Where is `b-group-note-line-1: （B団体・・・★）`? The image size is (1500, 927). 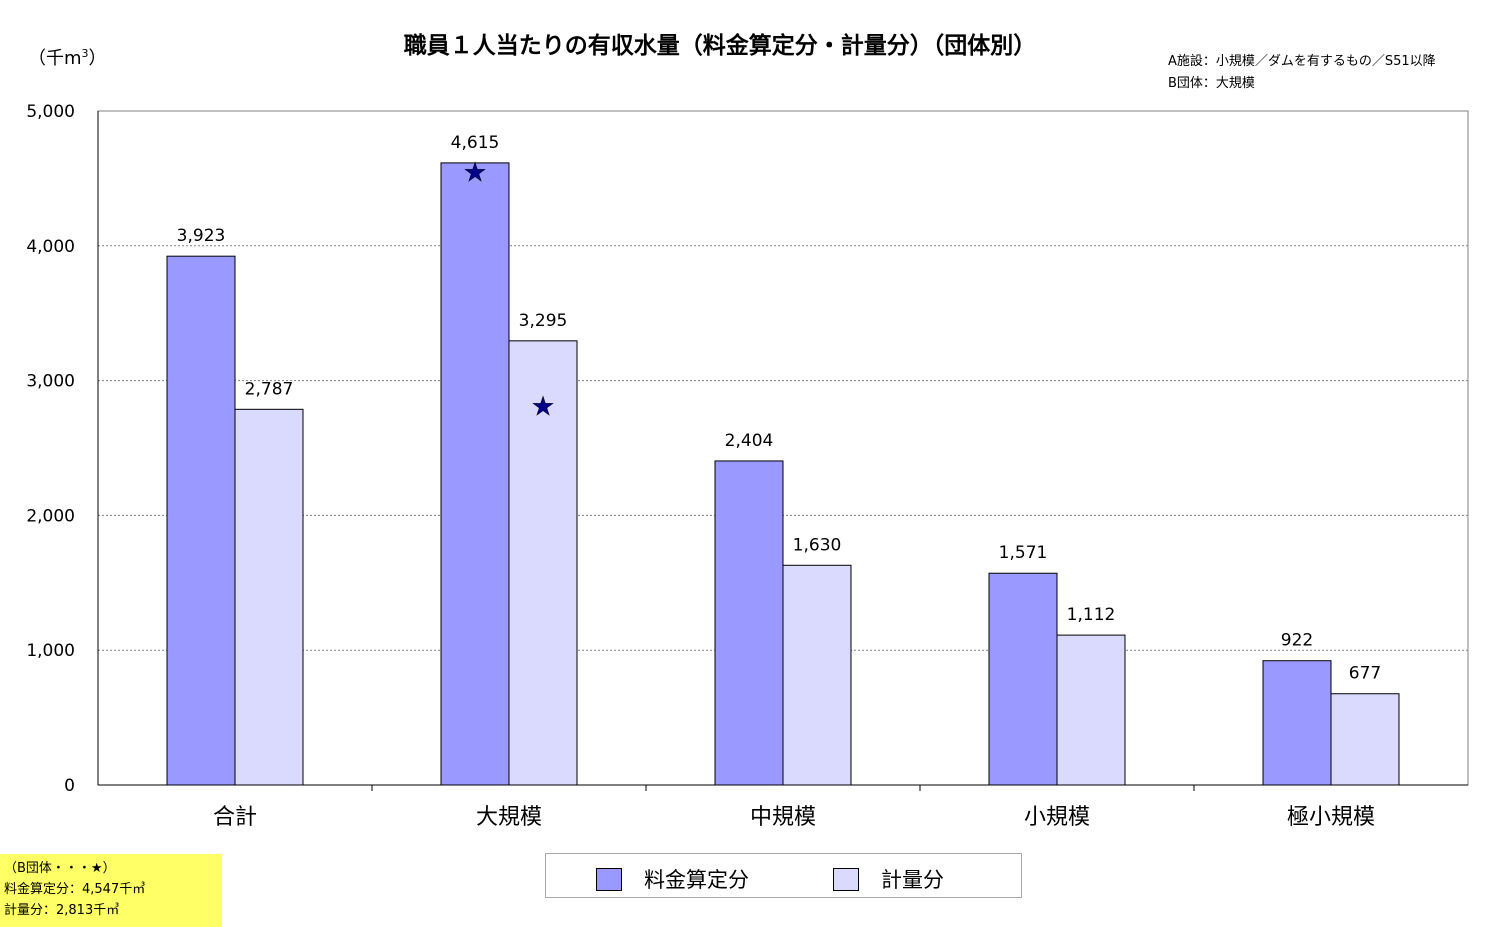
b-group-note-line-1: （B団体・・・★） is located at coordinates (60, 868).